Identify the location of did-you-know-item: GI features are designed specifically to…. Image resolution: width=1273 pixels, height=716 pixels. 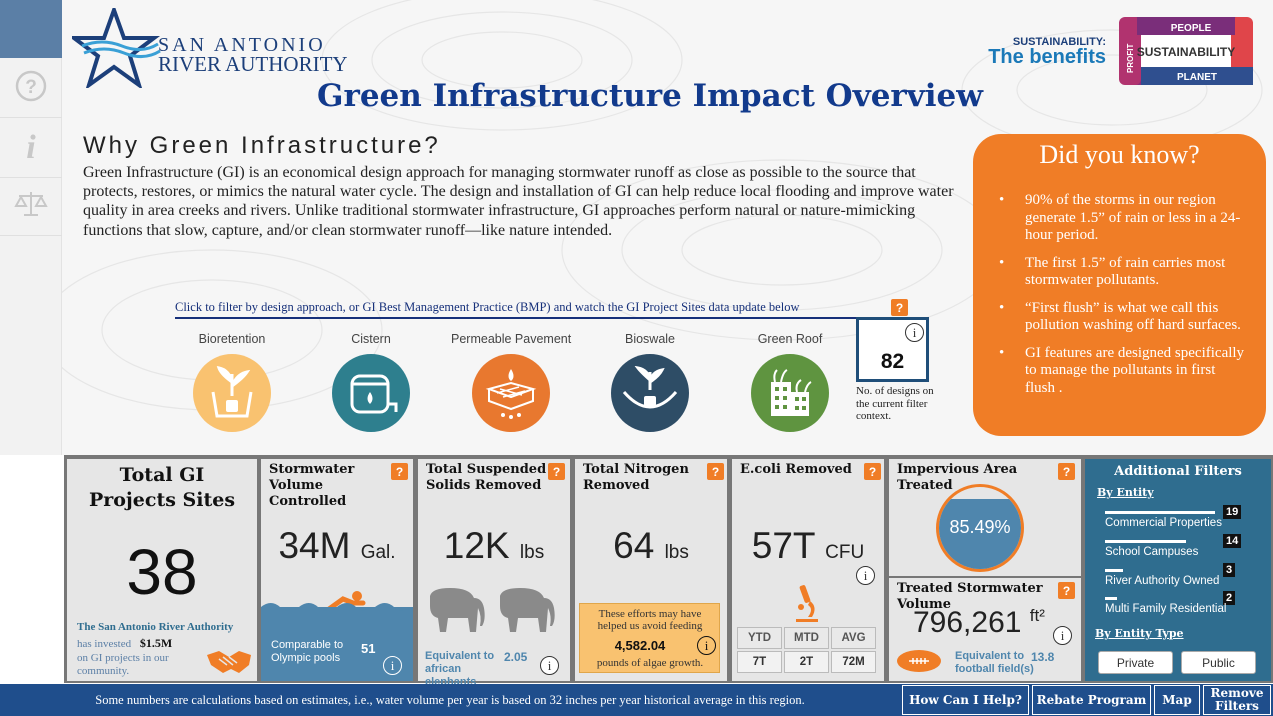
(1119, 371).